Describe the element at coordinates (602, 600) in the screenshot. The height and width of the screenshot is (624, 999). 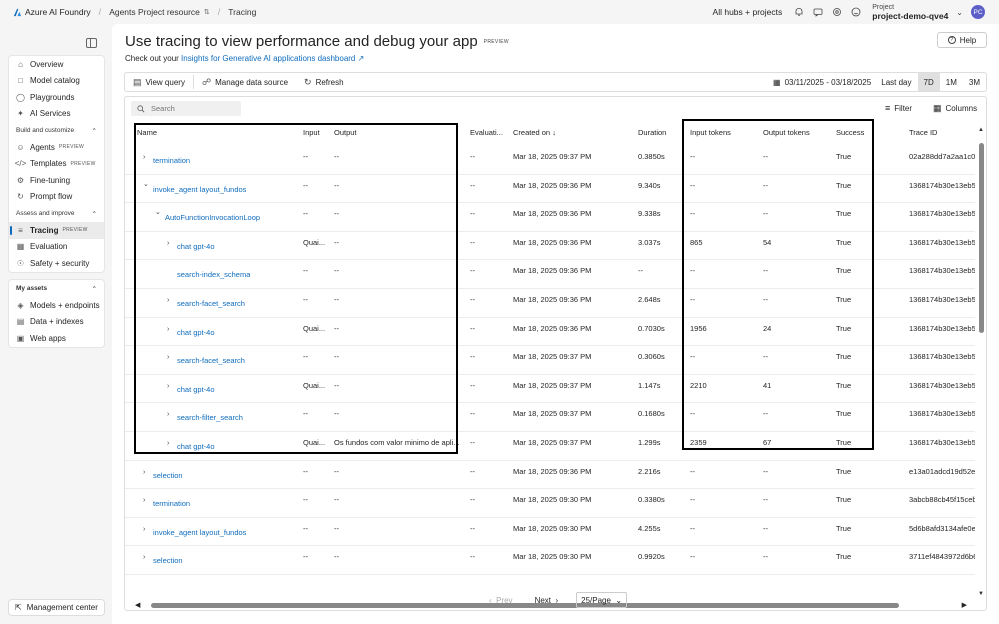
I see `page-size-select: 25/Page ⌄` at that location.